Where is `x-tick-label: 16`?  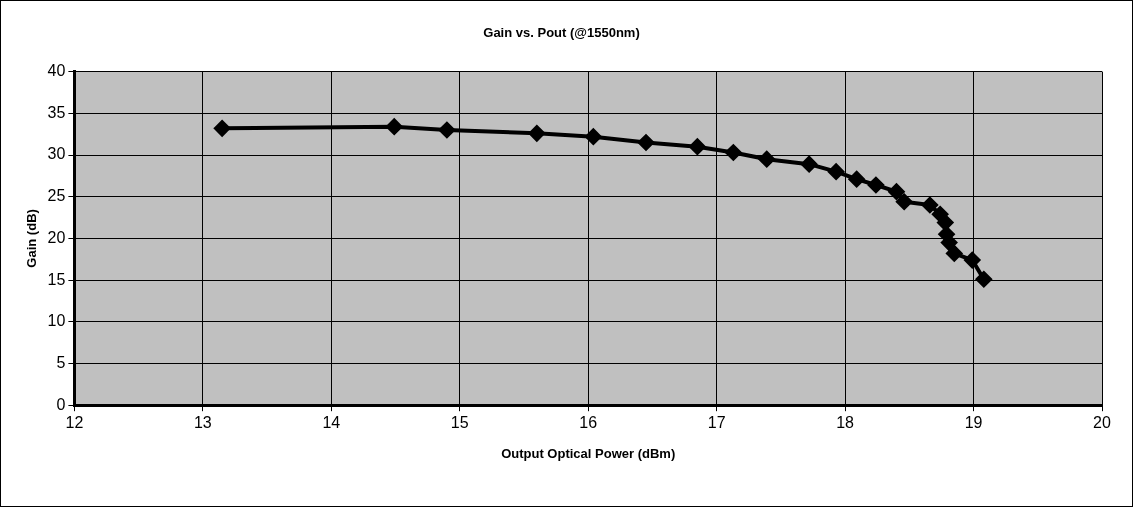
x-tick-label: 16 is located at coordinates (588, 423).